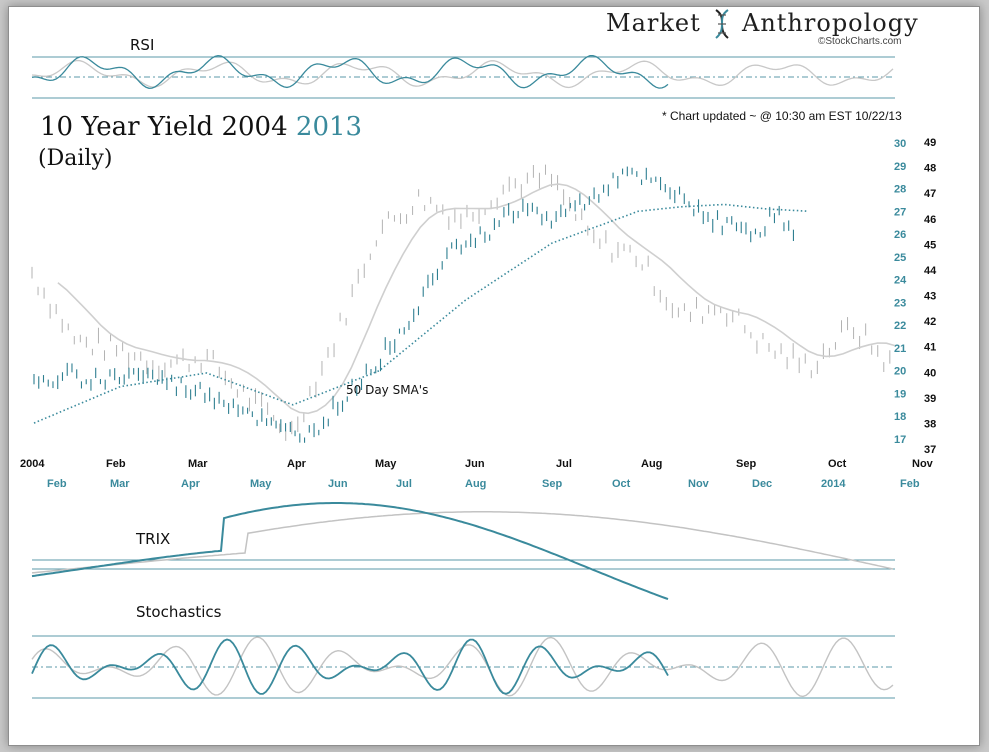  Describe the element at coordinates (297, 464) in the screenshot. I see `x-tick-top-3: Apr` at that location.